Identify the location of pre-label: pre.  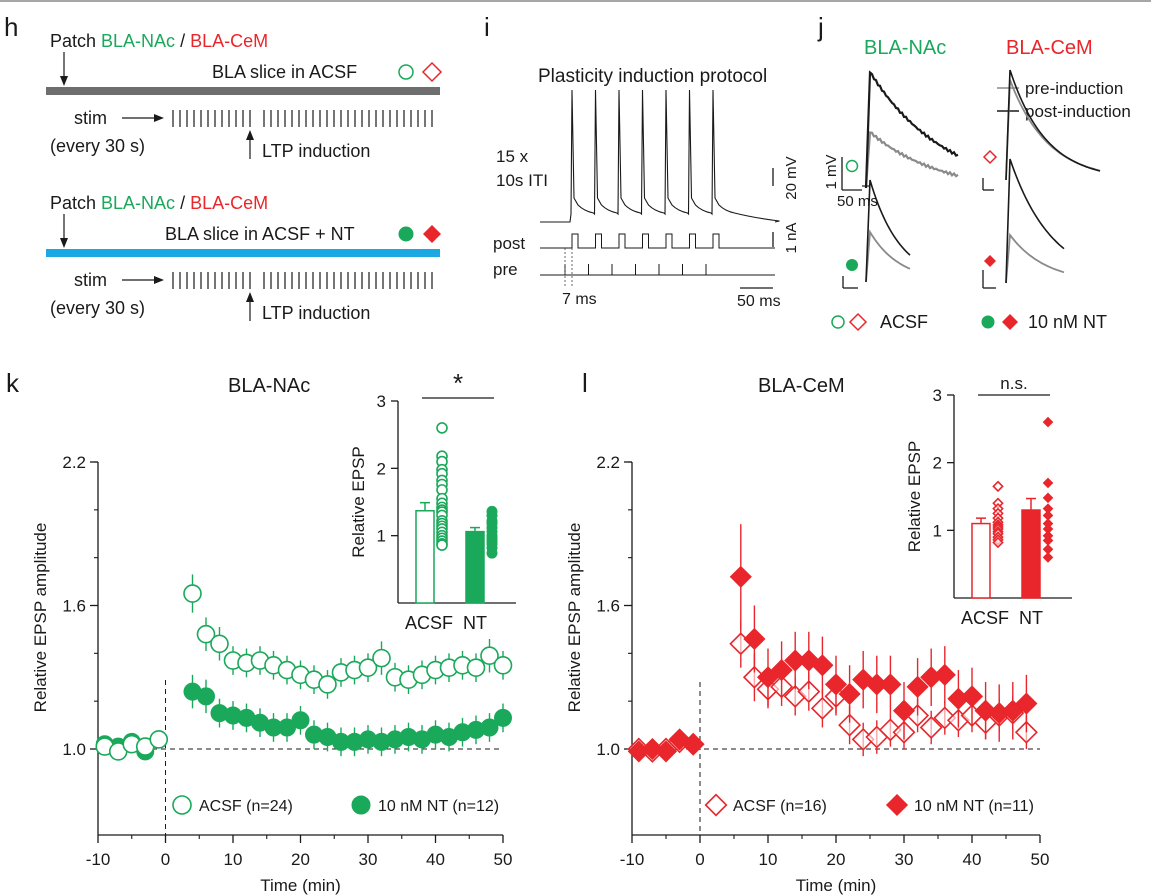
(505, 269).